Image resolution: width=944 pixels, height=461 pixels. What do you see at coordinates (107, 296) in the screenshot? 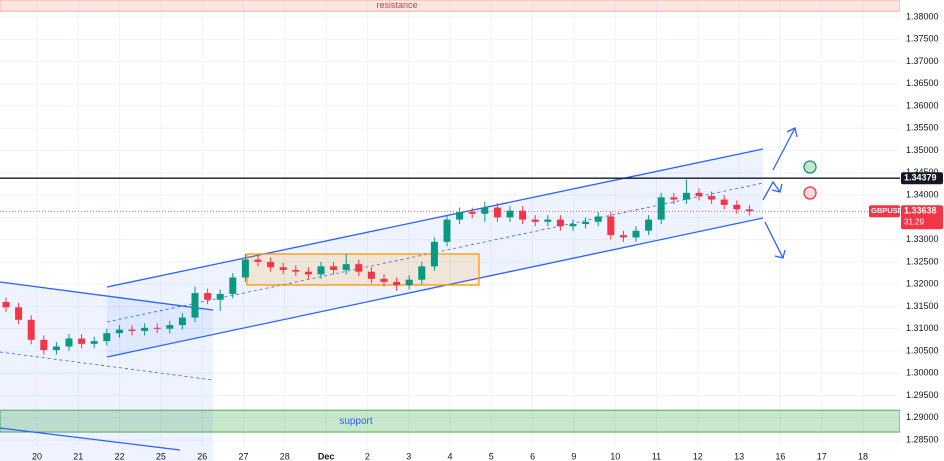
I see `trend-line` at bounding box center [107, 296].